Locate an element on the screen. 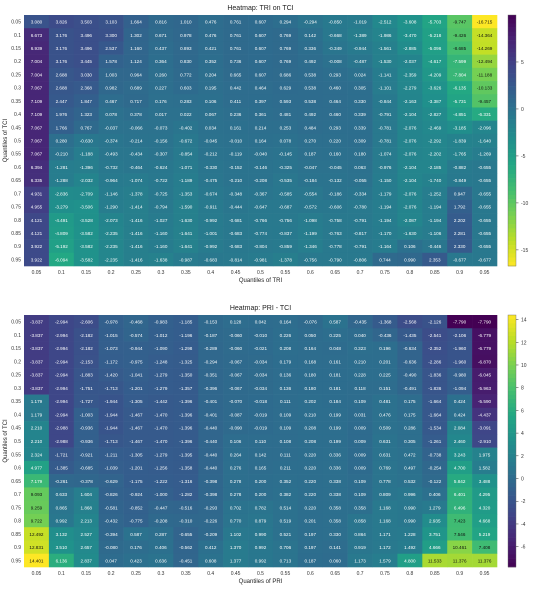 The image size is (550, 606). cell-value-label: 0.770 is located at coordinates (236, 521).